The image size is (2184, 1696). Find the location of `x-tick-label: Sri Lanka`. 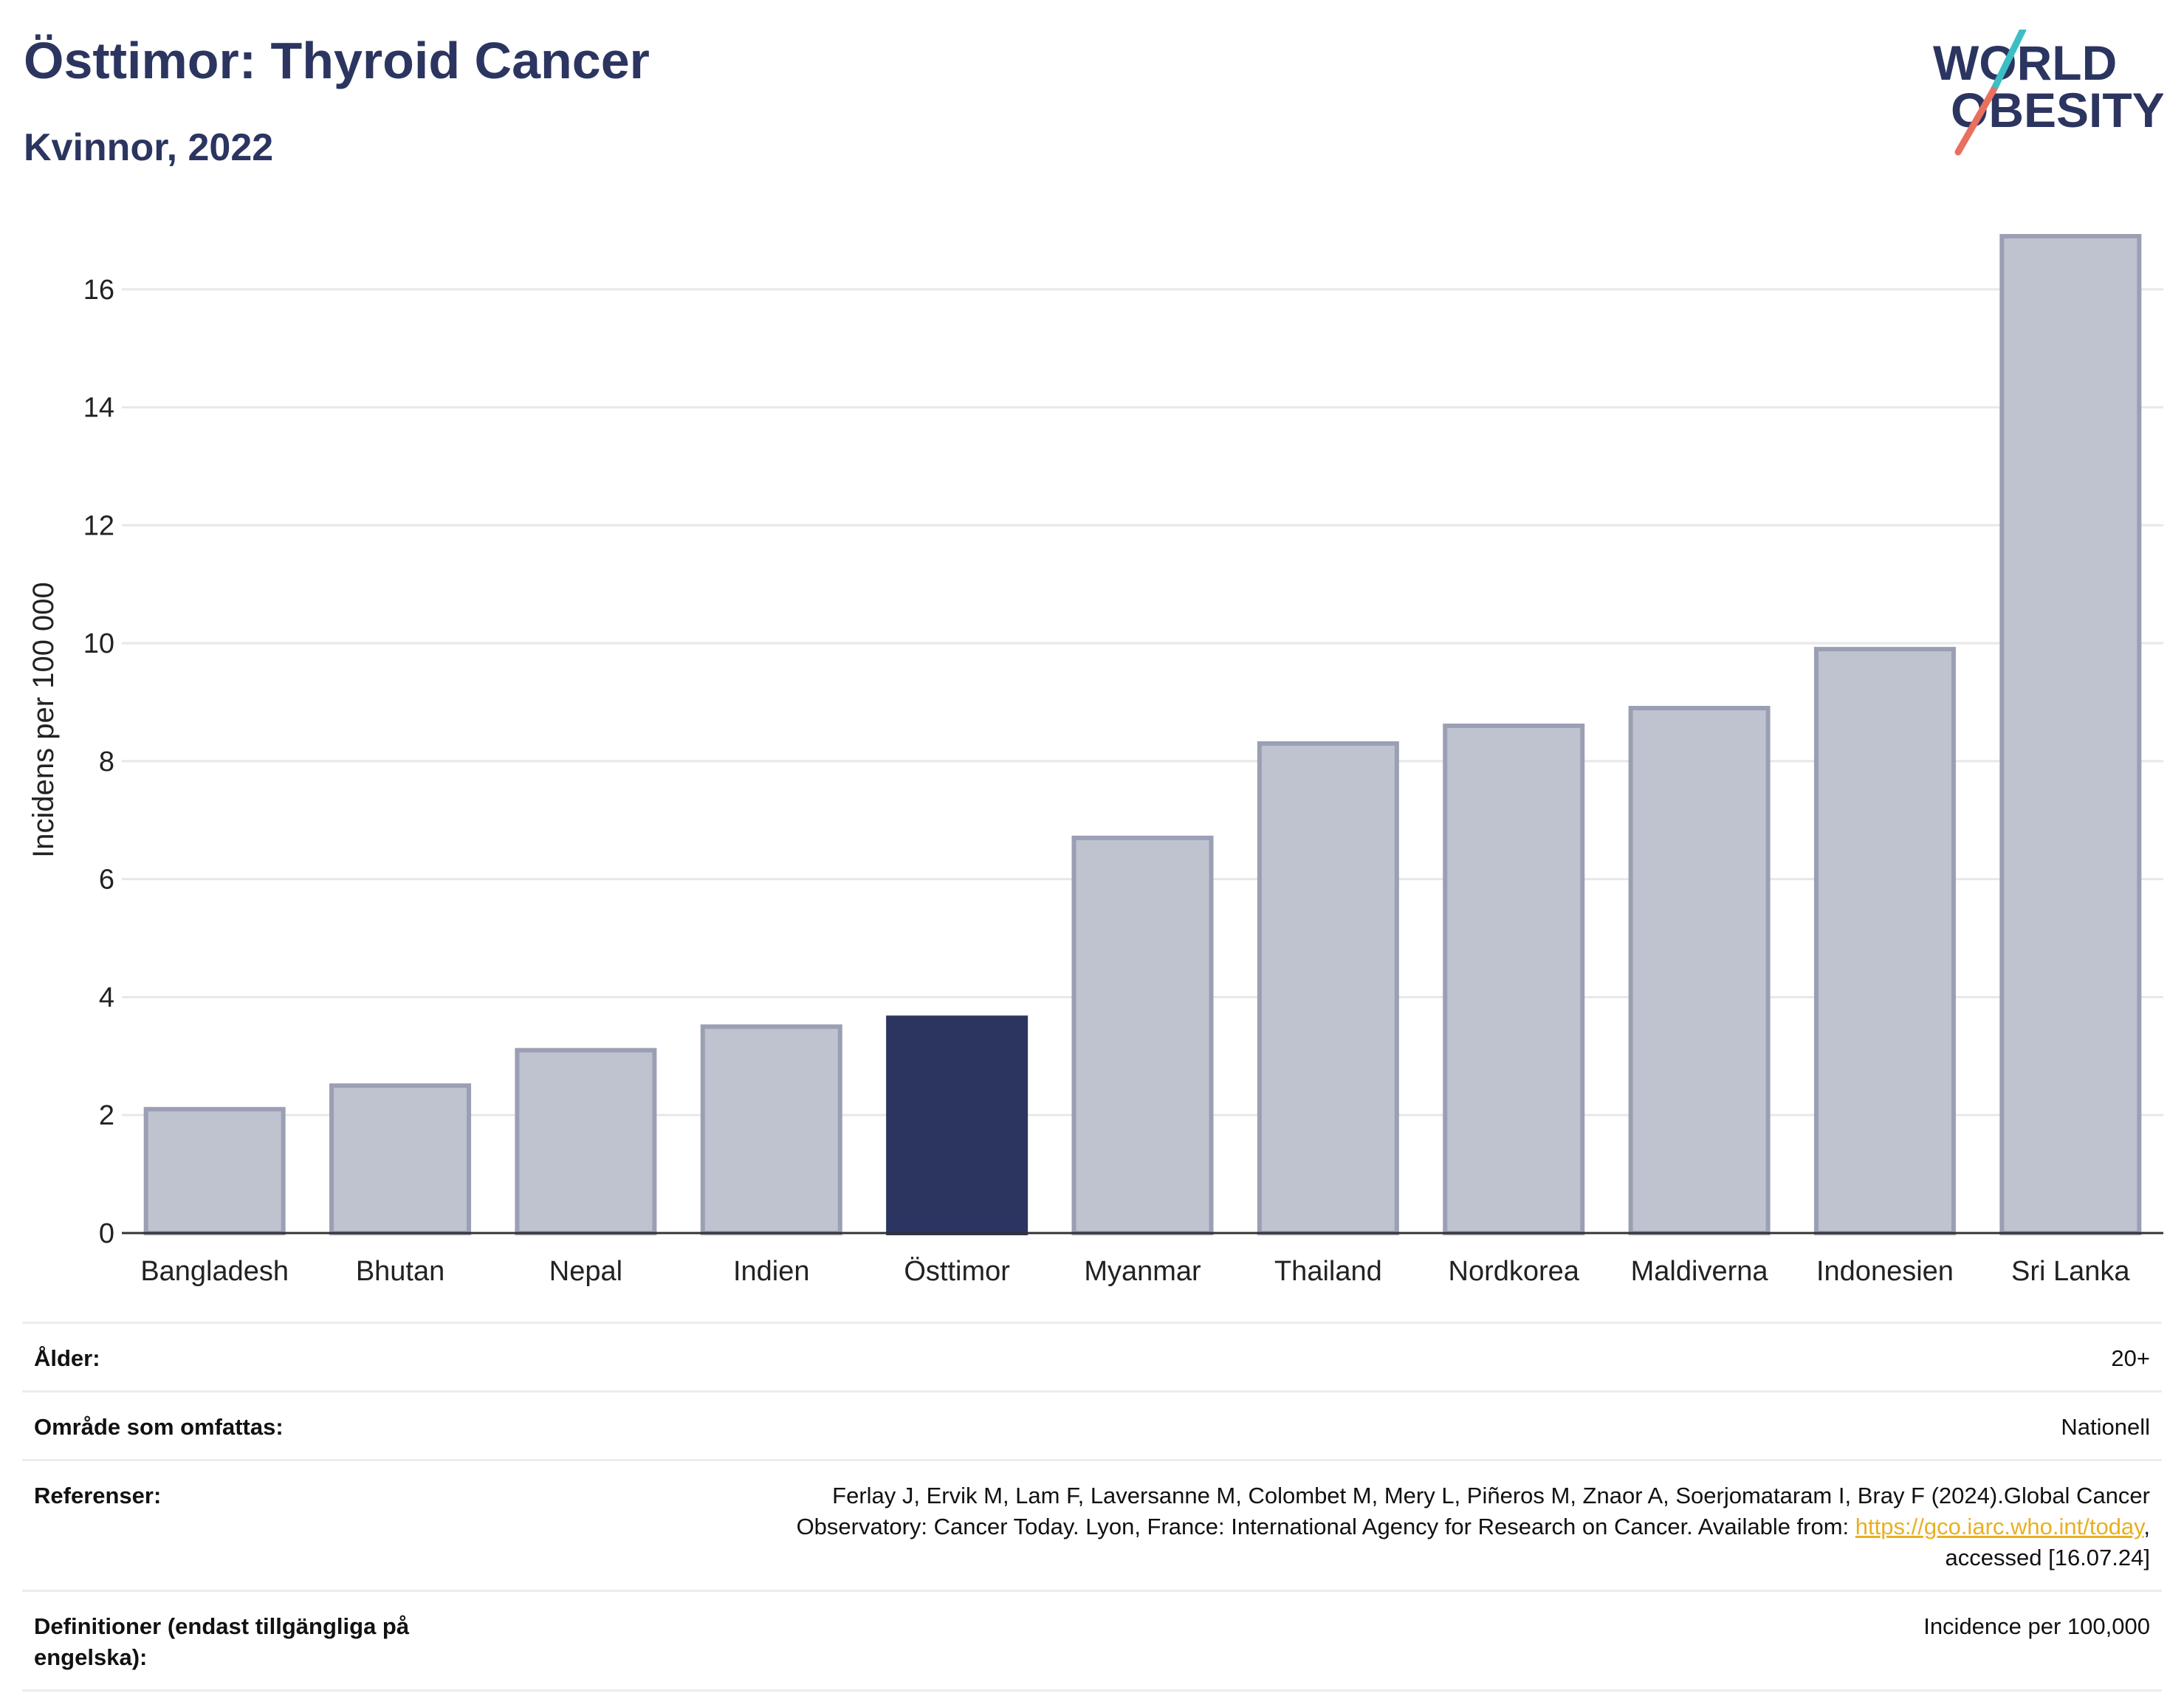

x-tick-label: Sri Lanka is located at coordinates (2070, 1271).